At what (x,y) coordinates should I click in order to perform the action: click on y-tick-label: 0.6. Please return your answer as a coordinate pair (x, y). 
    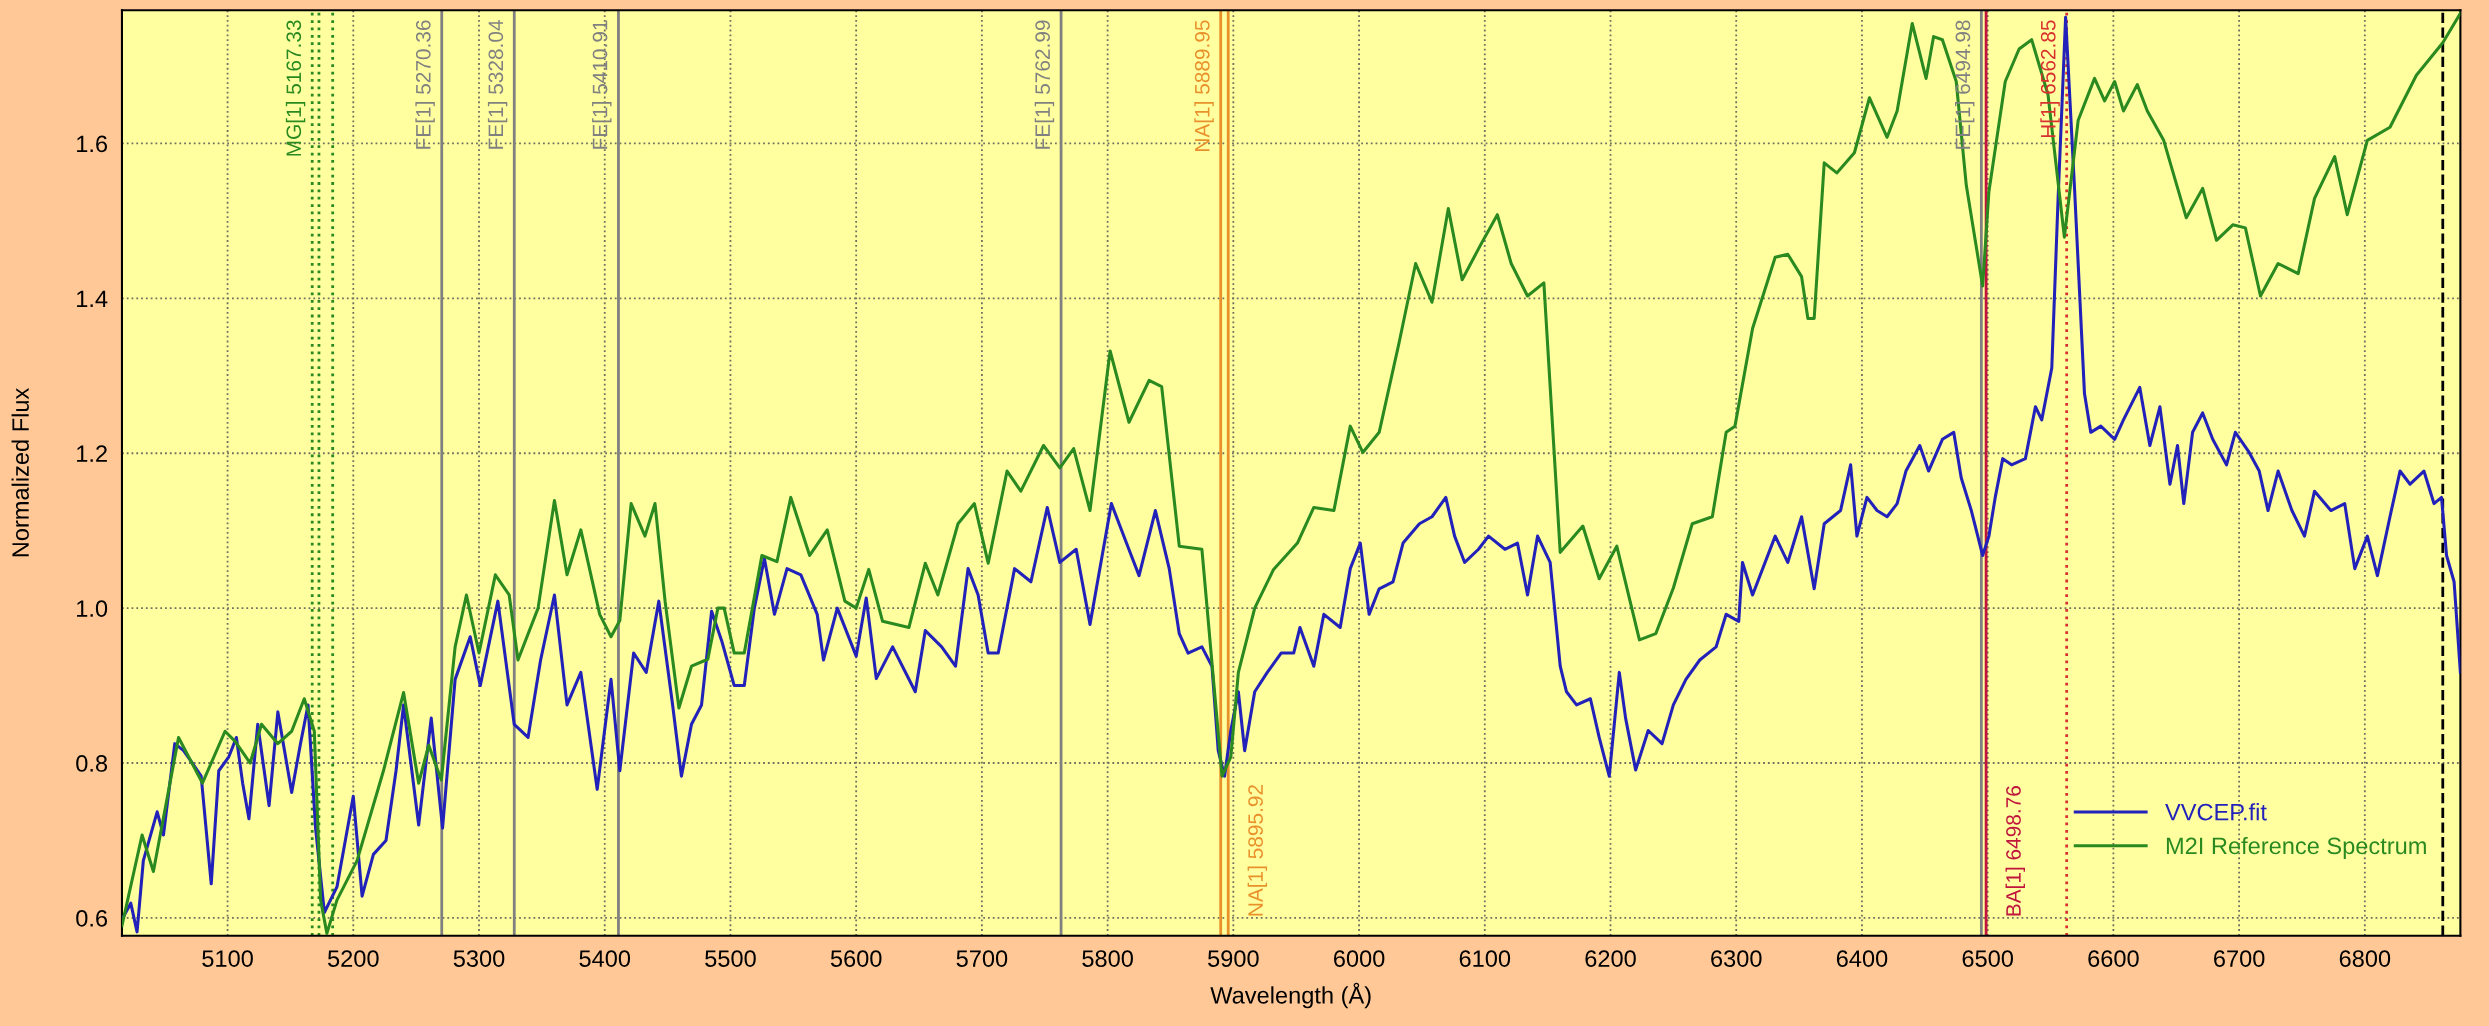
    Looking at the image, I should click on (92, 918).